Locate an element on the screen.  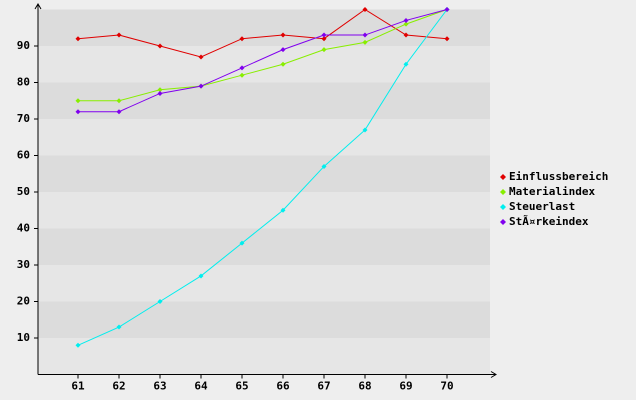
y-tick-label: 30 is located at coordinates (23, 264).